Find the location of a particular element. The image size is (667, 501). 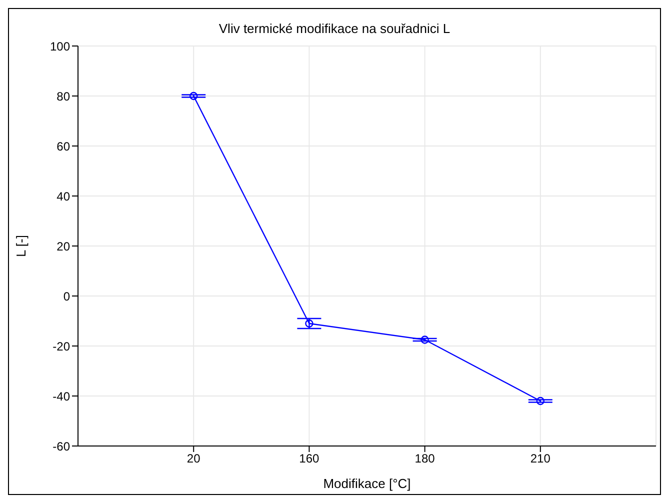

x-tick-label: 180 is located at coordinates (425, 459).